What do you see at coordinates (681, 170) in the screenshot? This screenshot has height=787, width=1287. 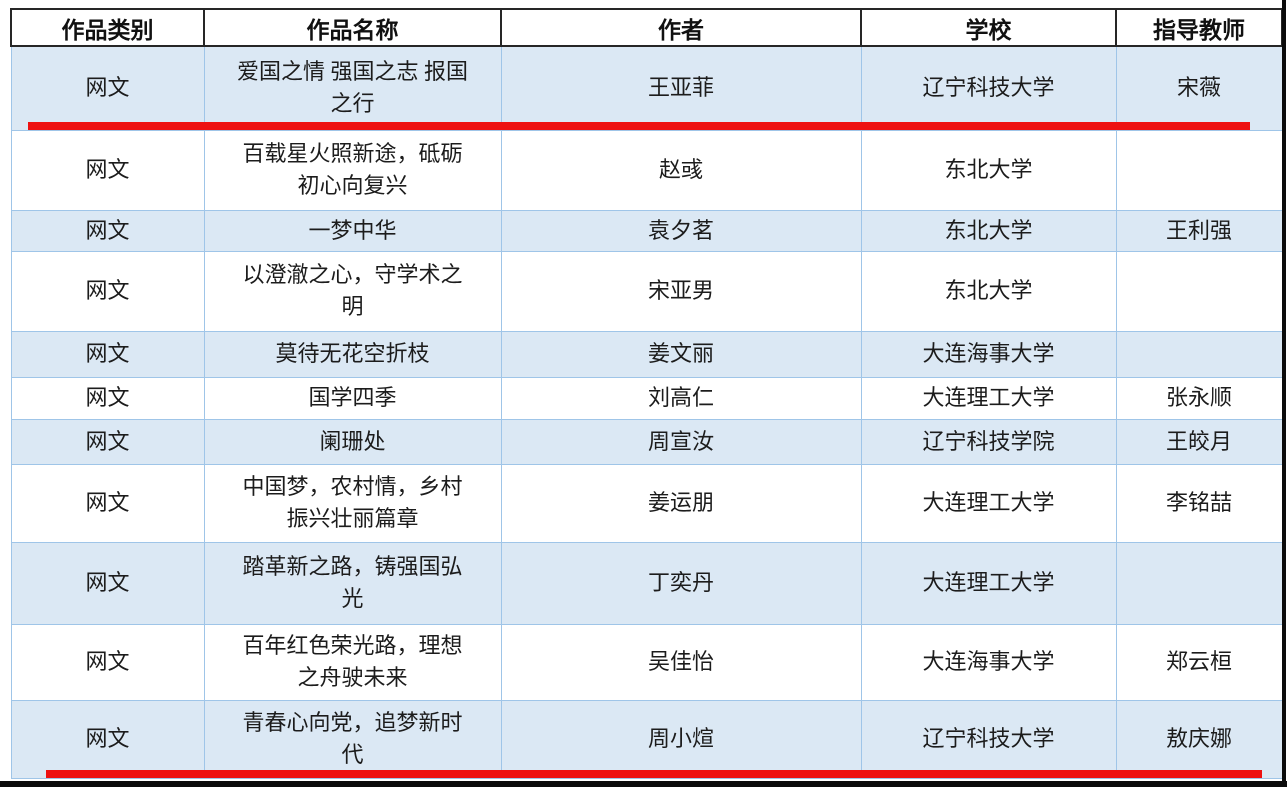 I see `cell-author: 赵彧` at bounding box center [681, 170].